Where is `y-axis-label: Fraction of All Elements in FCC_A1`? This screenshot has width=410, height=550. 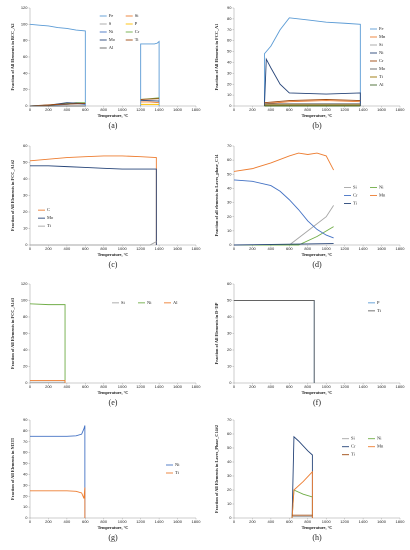
y-axis-label: Fraction of All Elements in FCC_A1 is located at coordinates (216, 57).